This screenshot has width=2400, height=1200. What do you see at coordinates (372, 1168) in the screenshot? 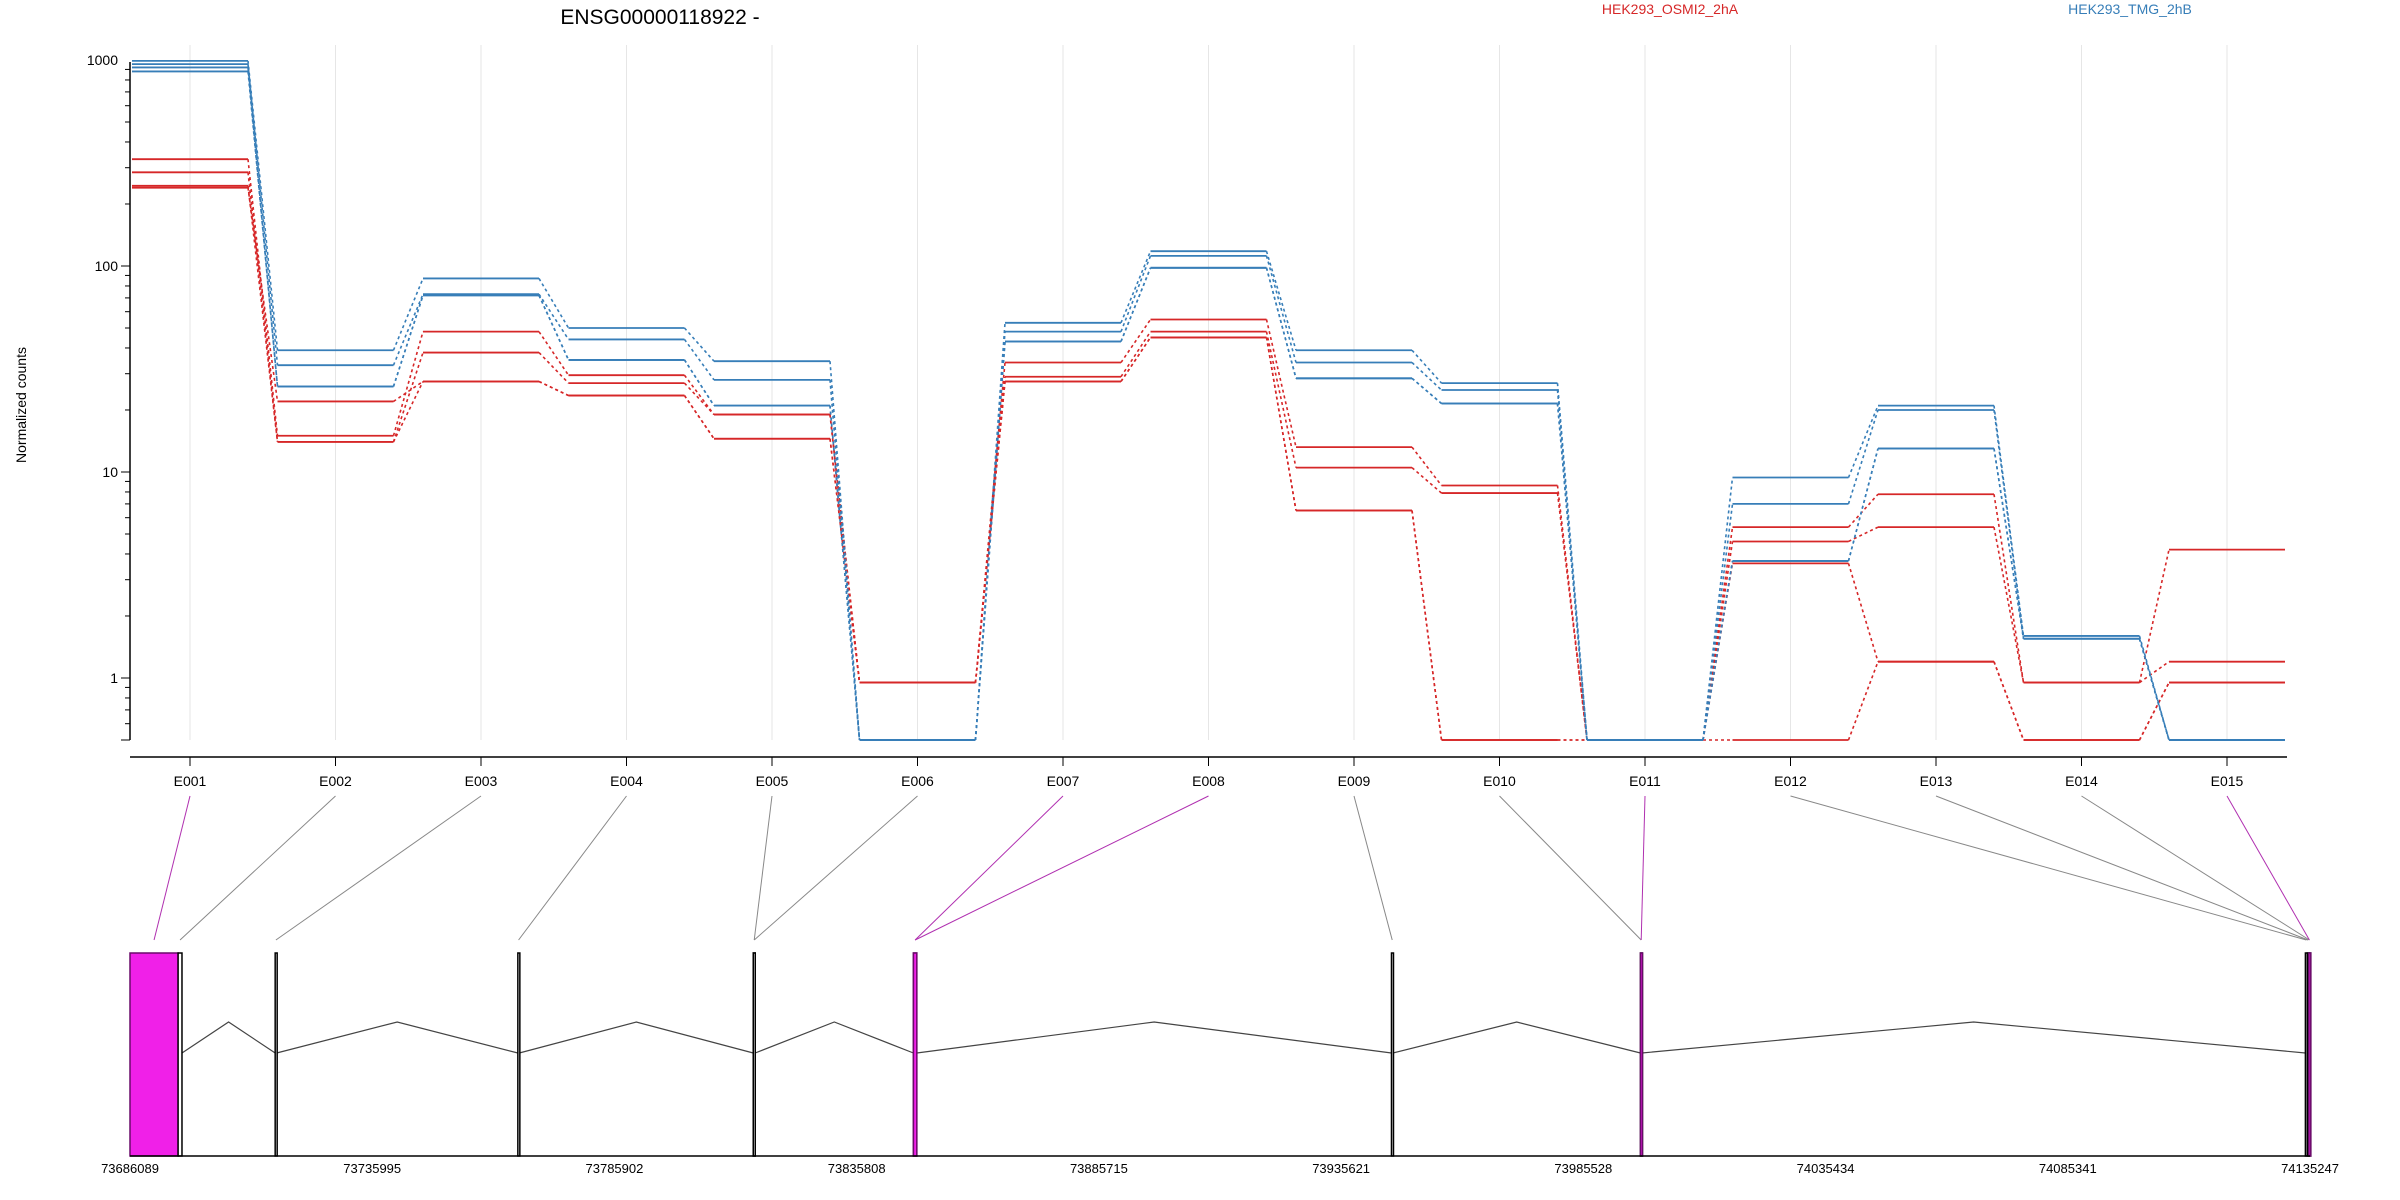
I see `genomic-tick-label: 73735995` at bounding box center [372, 1168].